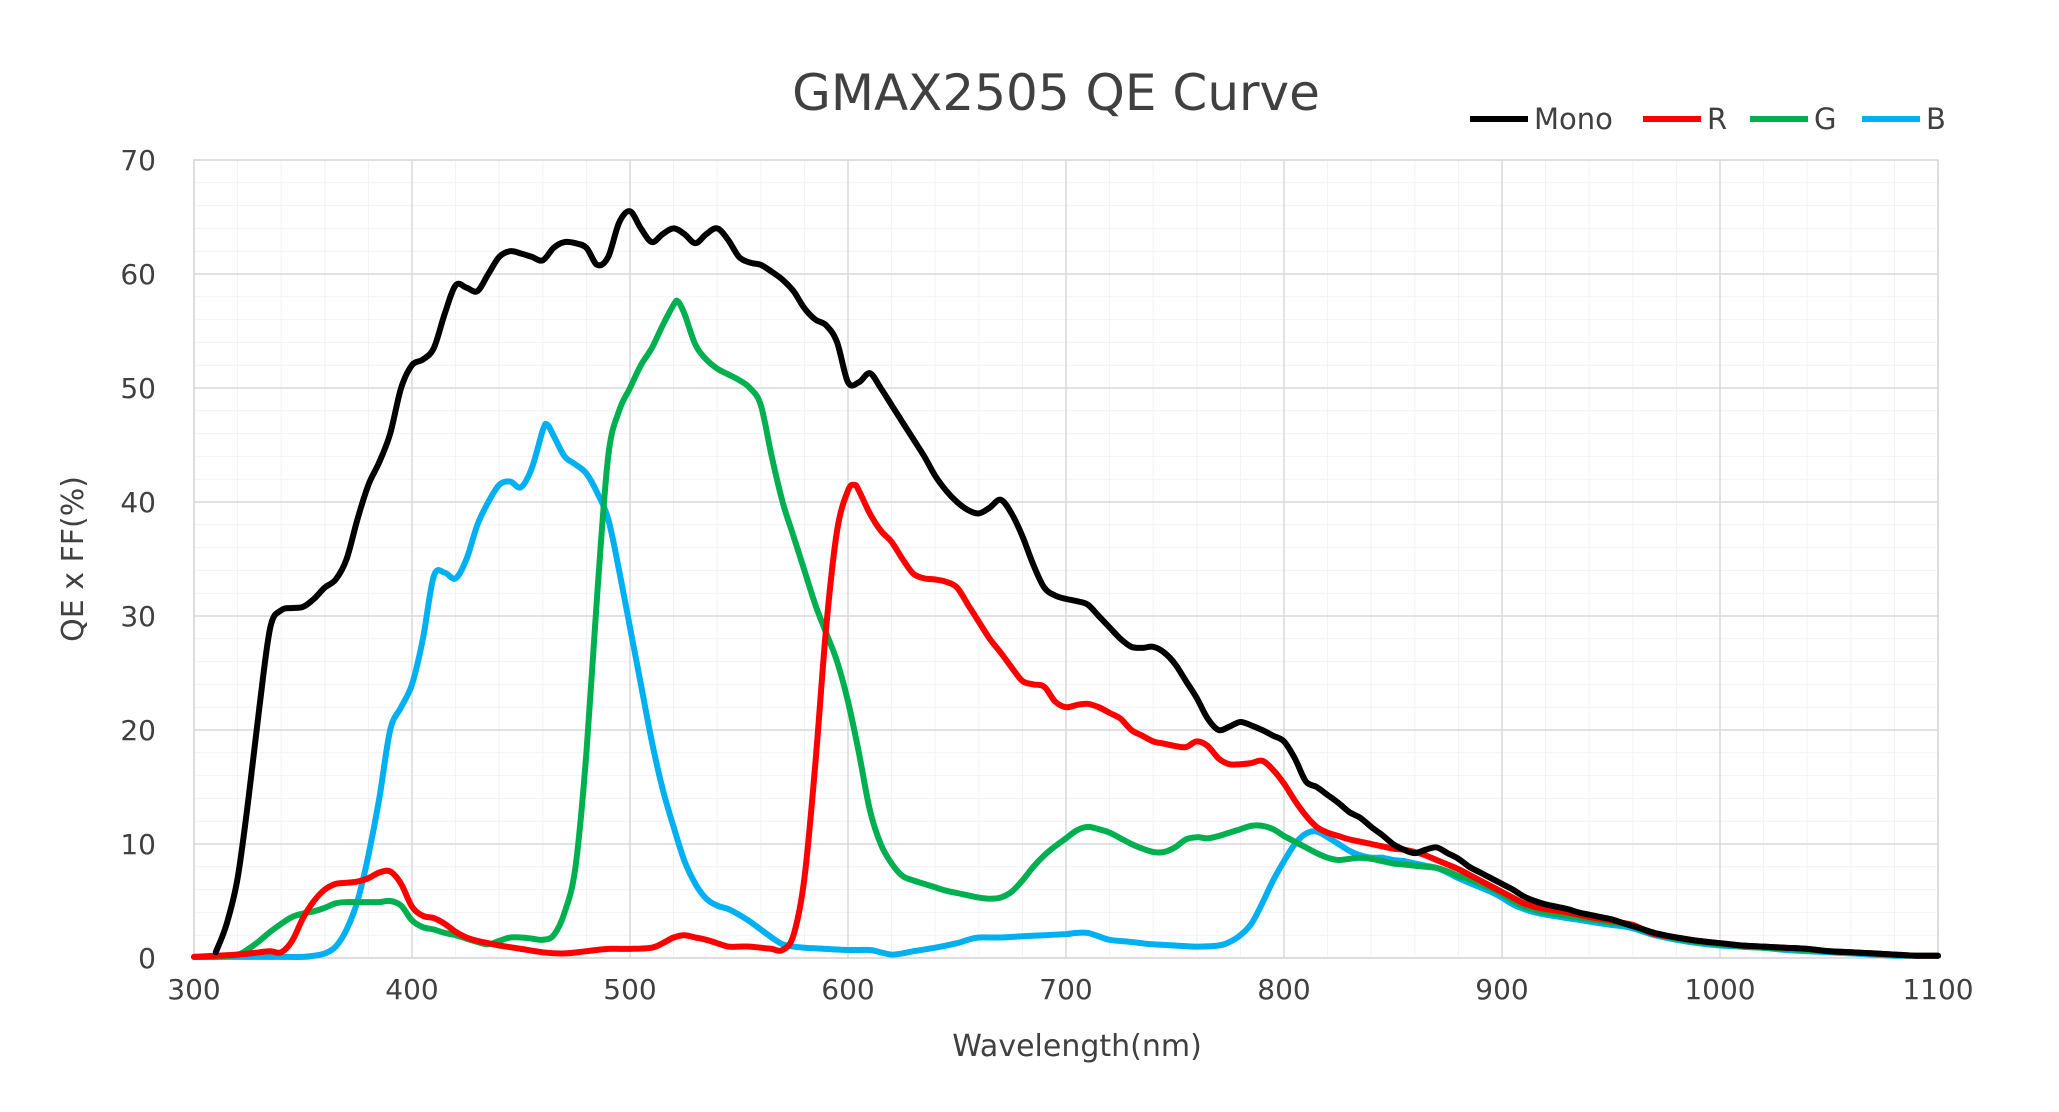  I want to click on y-tick-label: 0, so click(147, 958).